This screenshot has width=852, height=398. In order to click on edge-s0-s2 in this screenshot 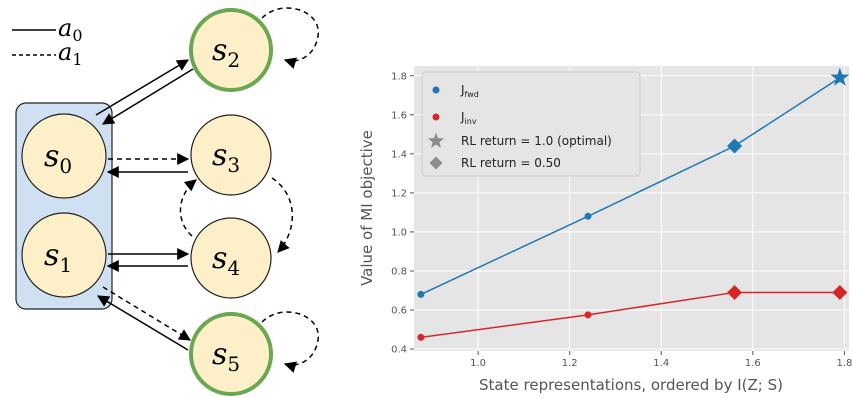, I will do `click(142, 87)`.